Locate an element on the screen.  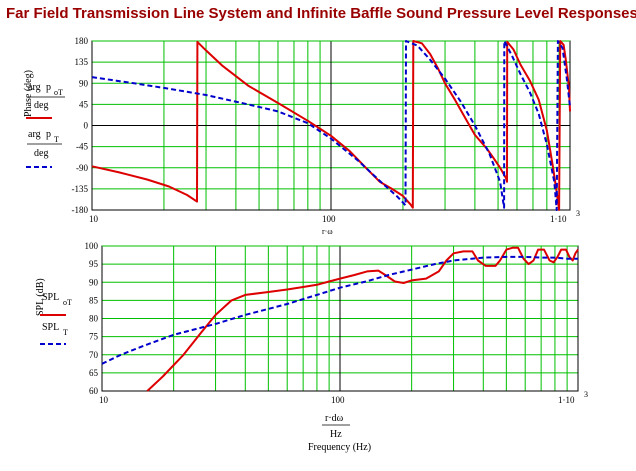
phase-xtick-label: 10 is located at coordinates (94, 219).